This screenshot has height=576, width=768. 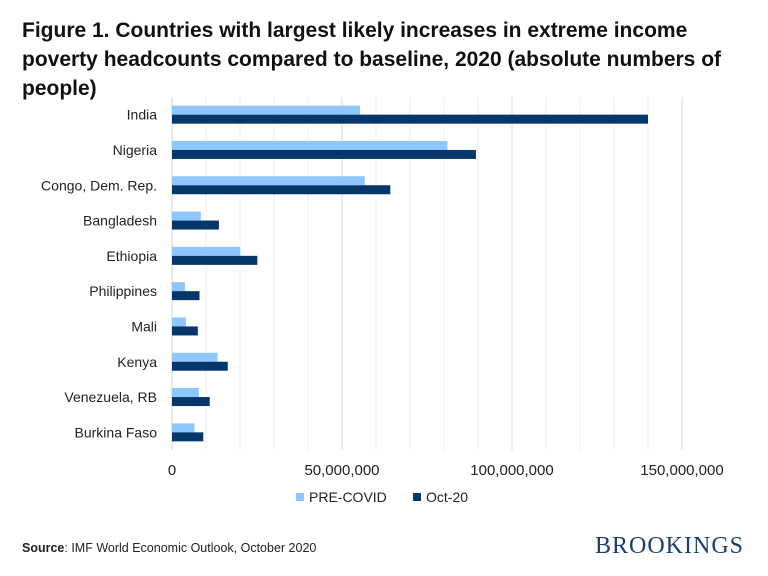 What do you see at coordinates (137, 362) in the screenshot?
I see `category-label: Kenya` at bounding box center [137, 362].